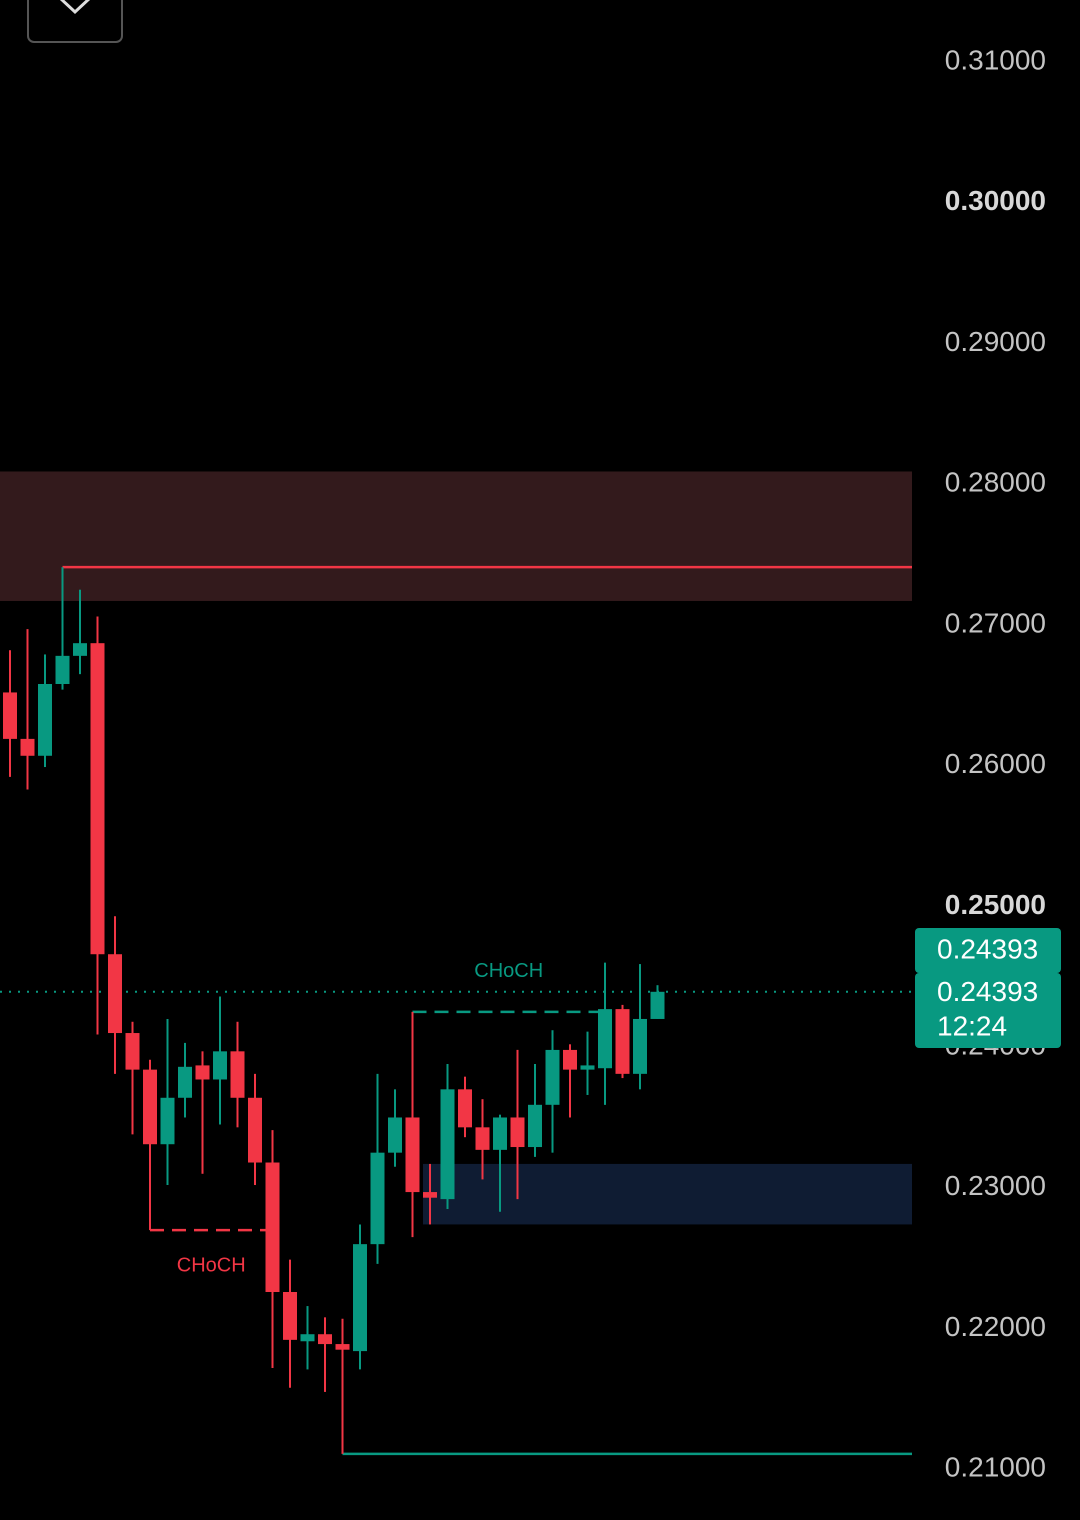 This screenshot has height=1520, width=1080. I want to click on close-icon, so click(75, 7).